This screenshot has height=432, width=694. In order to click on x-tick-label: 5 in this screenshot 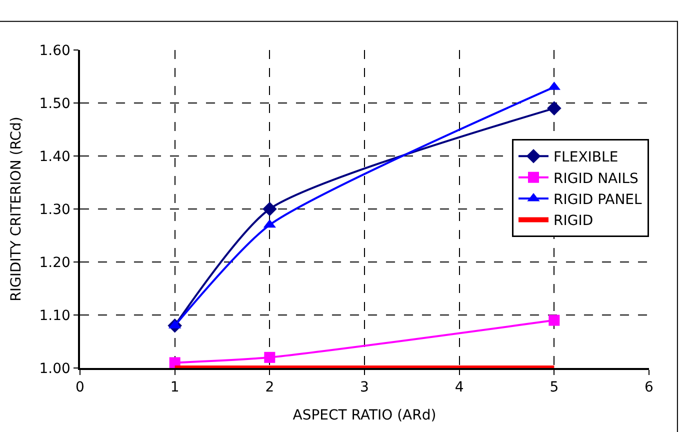, I will do `click(554, 388)`.